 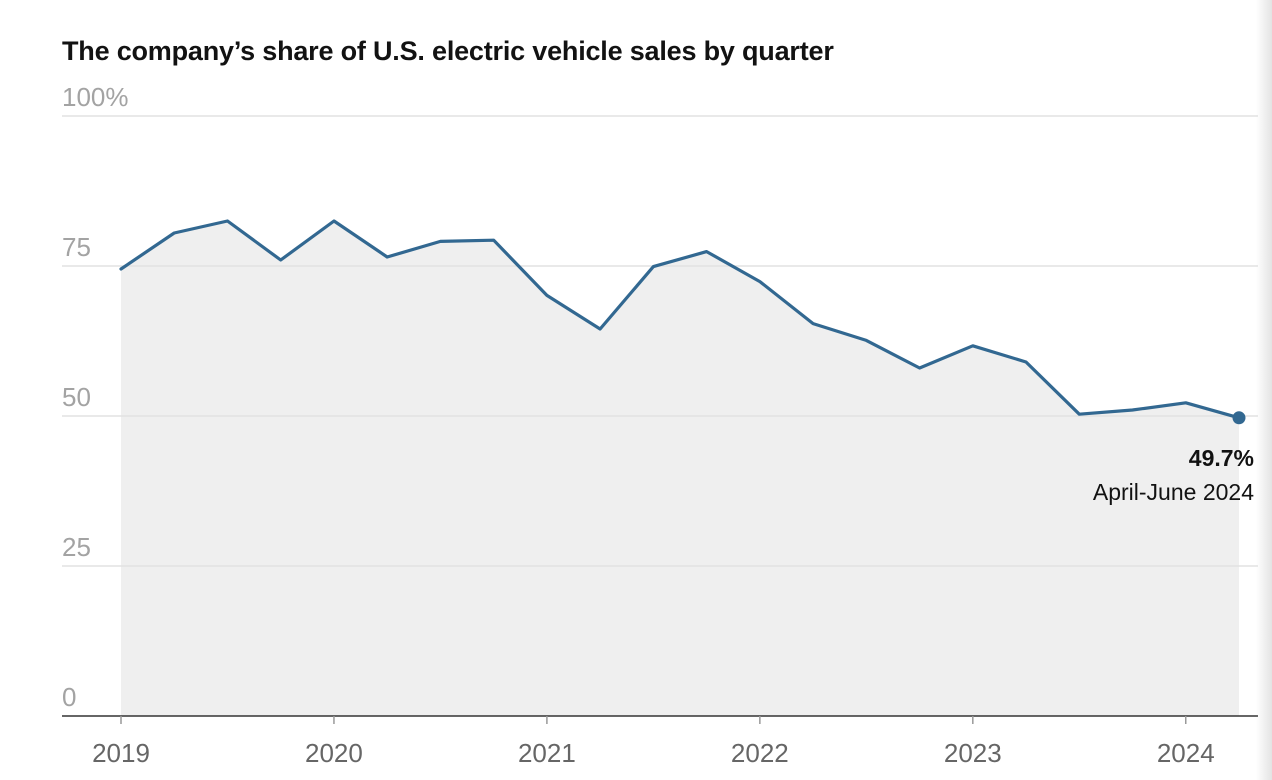 I want to click on y-tick-label: 25, so click(x=76, y=547).